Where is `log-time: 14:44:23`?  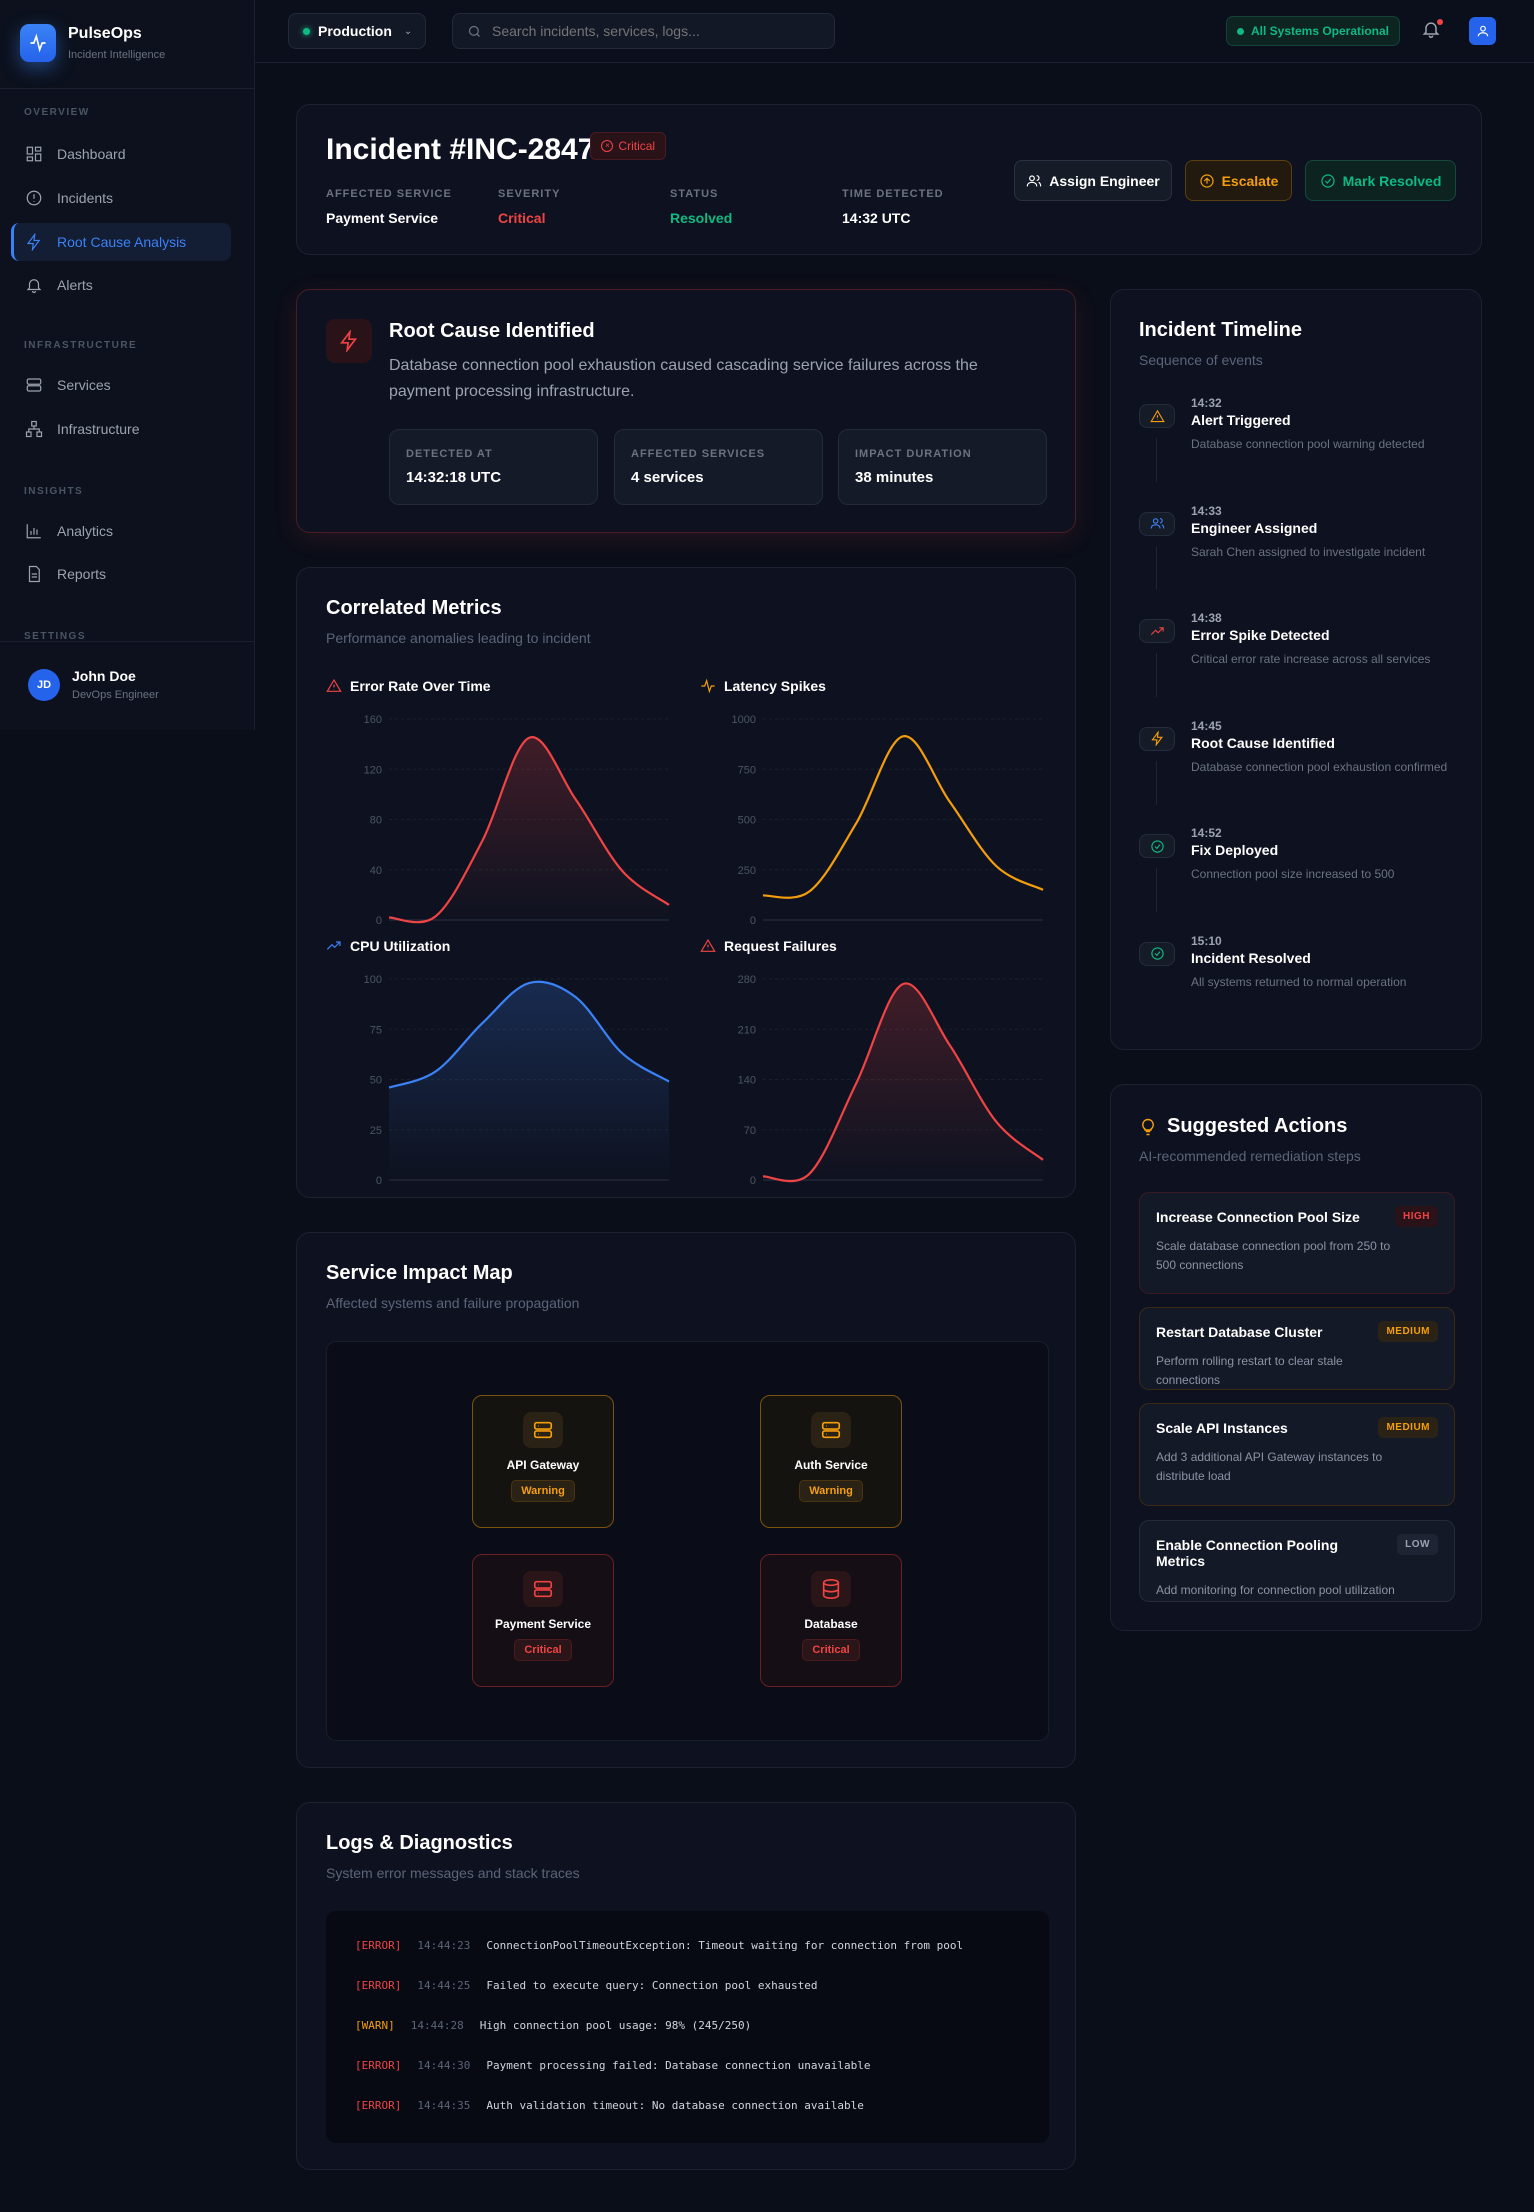
log-time: 14:44:23 is located at coordinates (444, 1945).